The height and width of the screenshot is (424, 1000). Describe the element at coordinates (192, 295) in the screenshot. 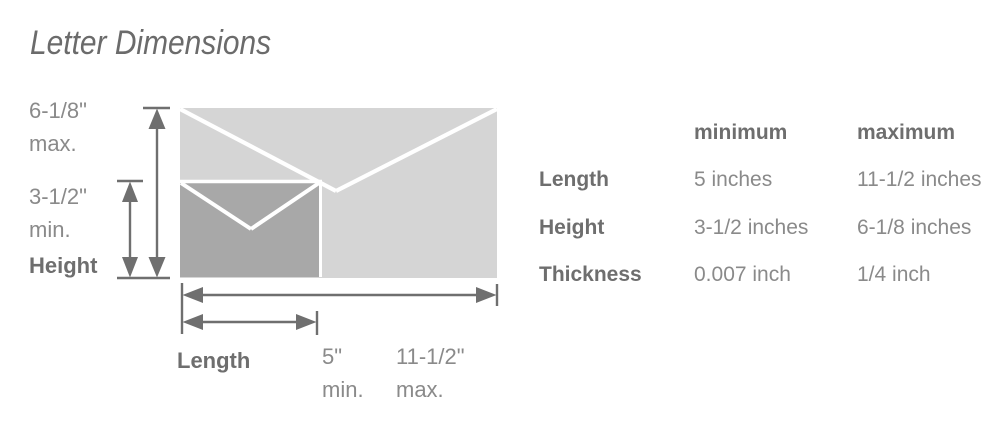

I see `length-max-arrowhead-left` at that location.